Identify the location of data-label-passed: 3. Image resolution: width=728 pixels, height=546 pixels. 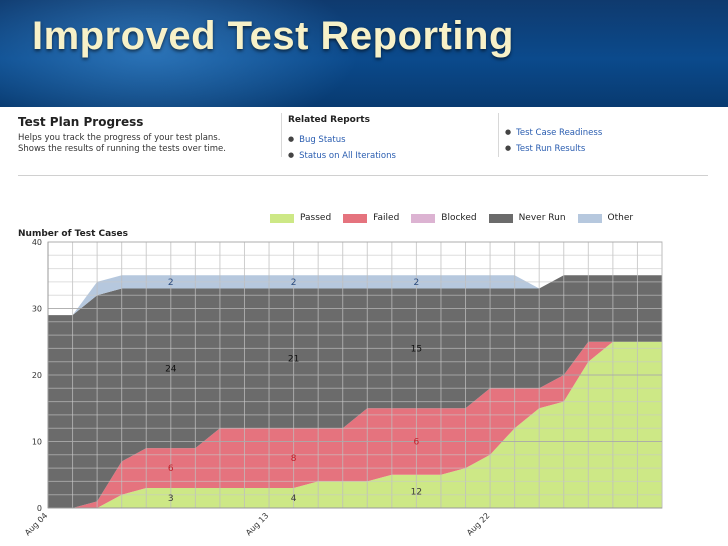
(171, 499).